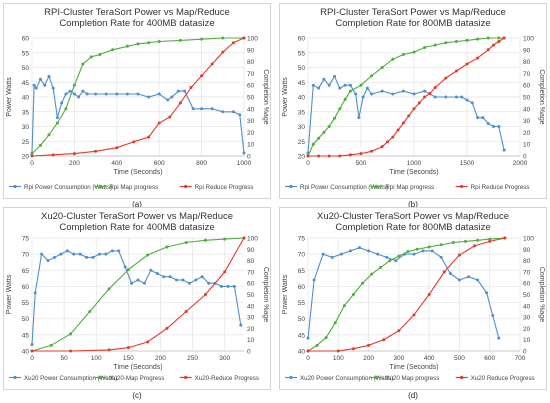 Image resolution: width=550 pixels, height=403 pixels. I want to click on y-tick-label: 20, so click(302, 157).